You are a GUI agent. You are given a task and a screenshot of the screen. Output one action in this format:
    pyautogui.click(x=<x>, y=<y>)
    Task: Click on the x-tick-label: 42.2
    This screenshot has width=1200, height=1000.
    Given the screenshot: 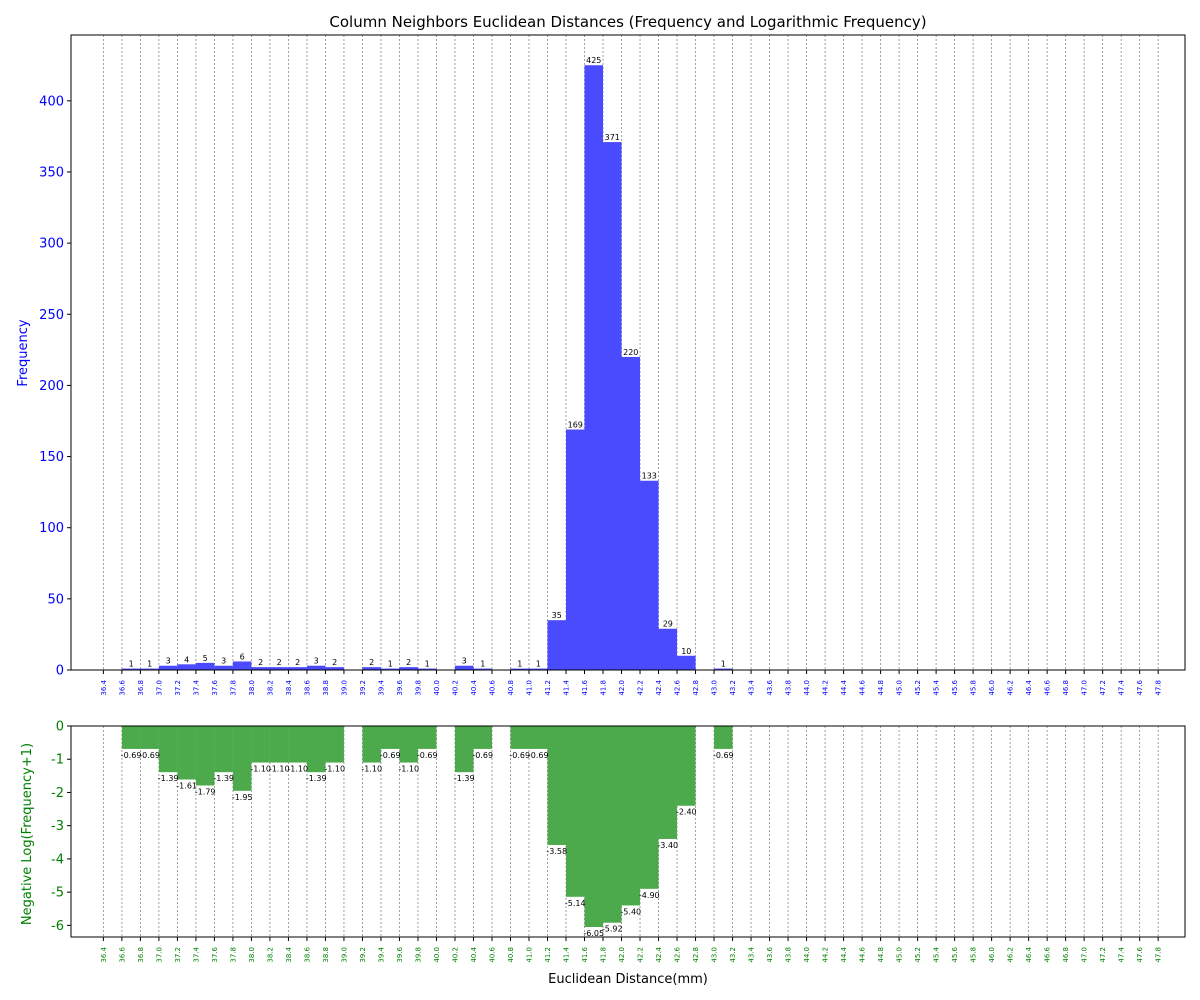 What is the action you would take?
    pyautogui.click(x=641, y=955)
    